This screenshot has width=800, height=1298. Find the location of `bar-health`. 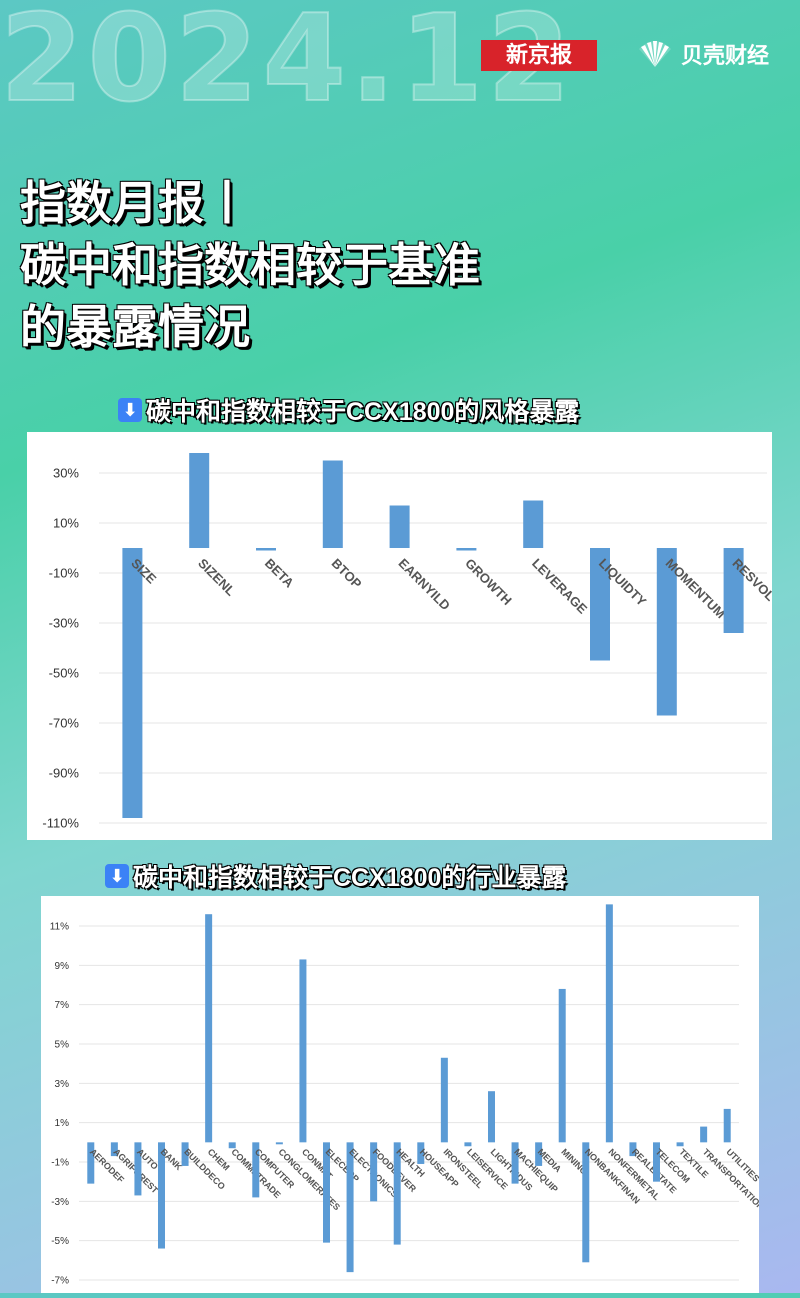

bar-health is located at coordinates (397, 1193).